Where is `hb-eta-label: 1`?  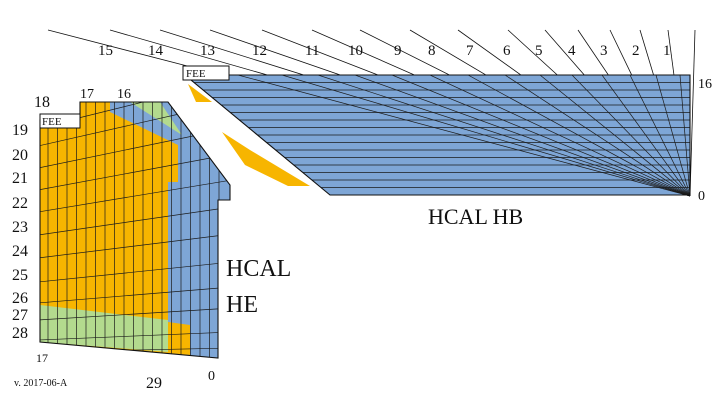
hb-eta-label: 1 is located at coordinates (667, 51).